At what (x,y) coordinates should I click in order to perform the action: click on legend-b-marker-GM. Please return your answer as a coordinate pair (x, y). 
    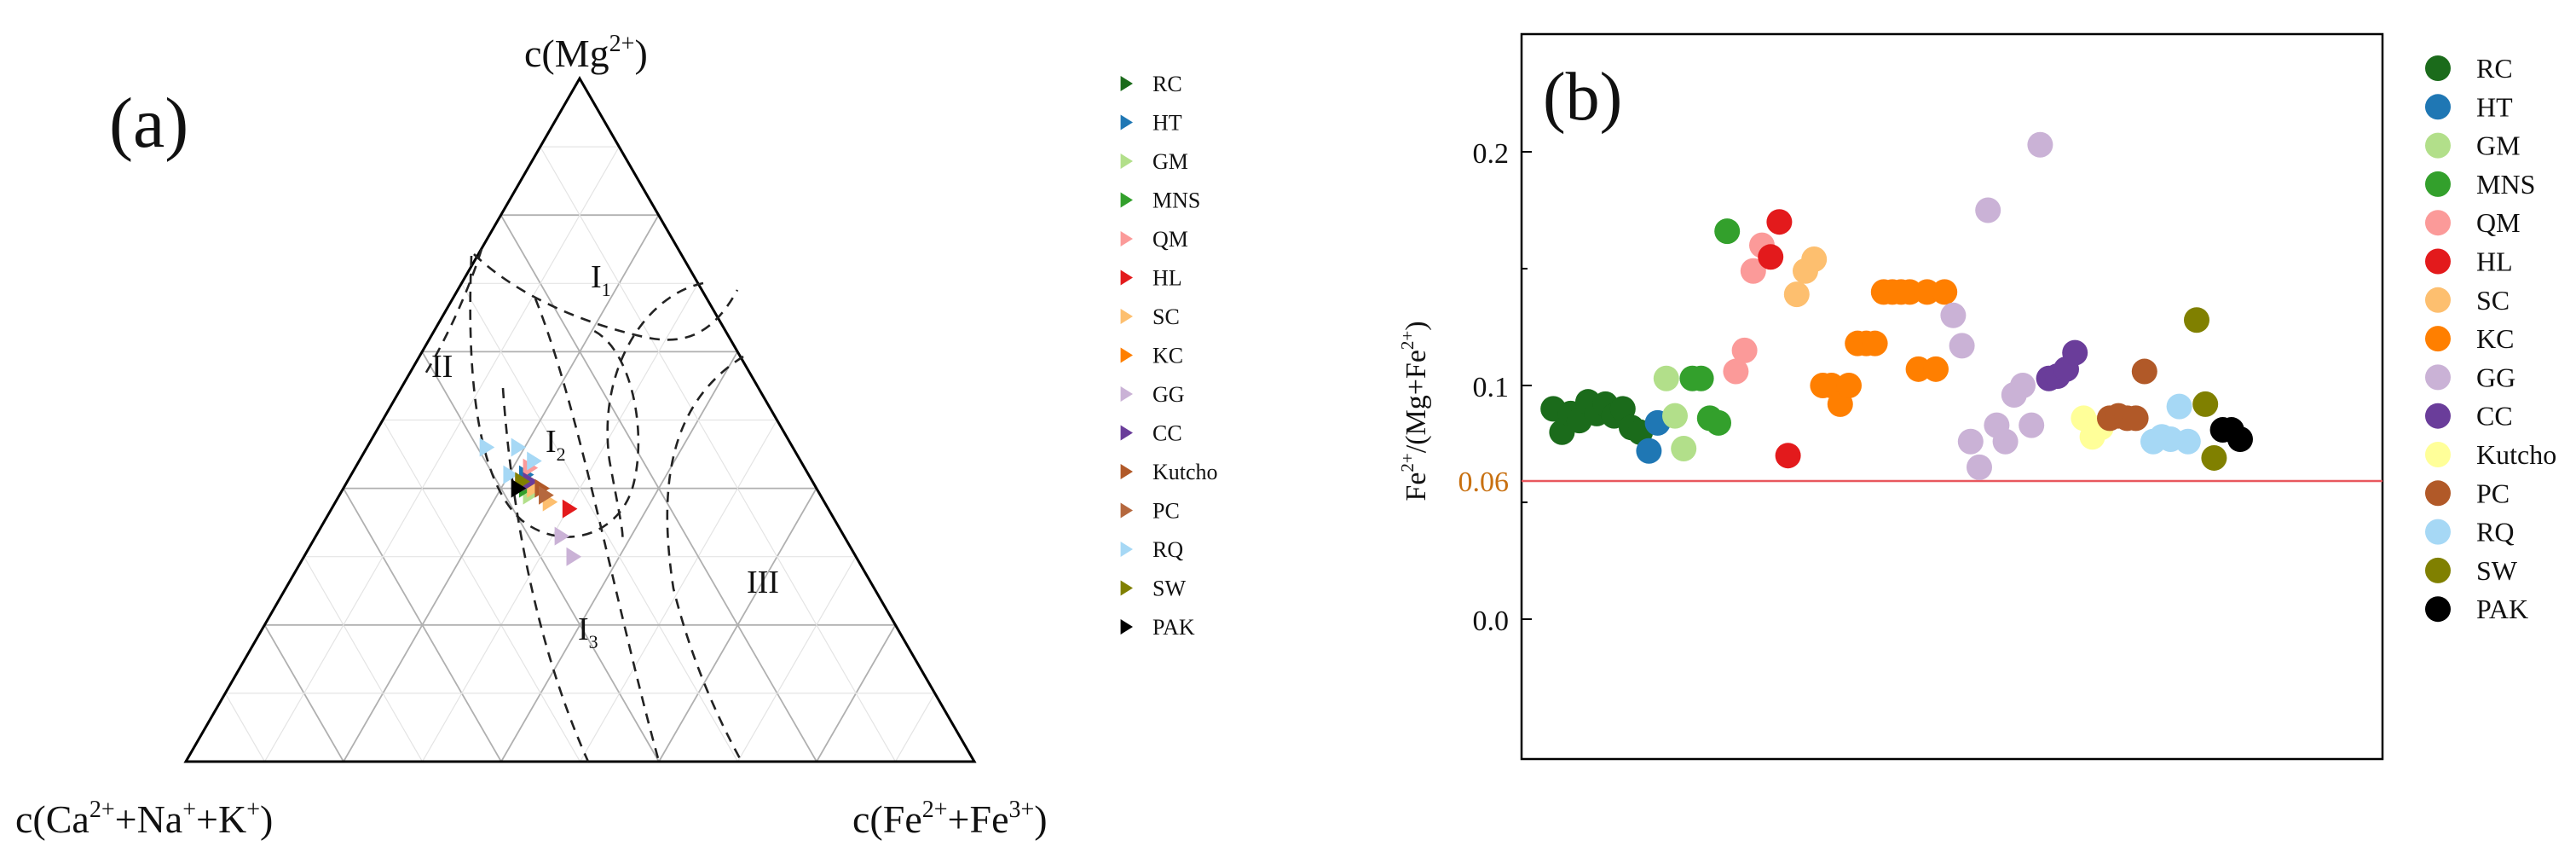
    Looking at the image, I should click on (2438, 145).